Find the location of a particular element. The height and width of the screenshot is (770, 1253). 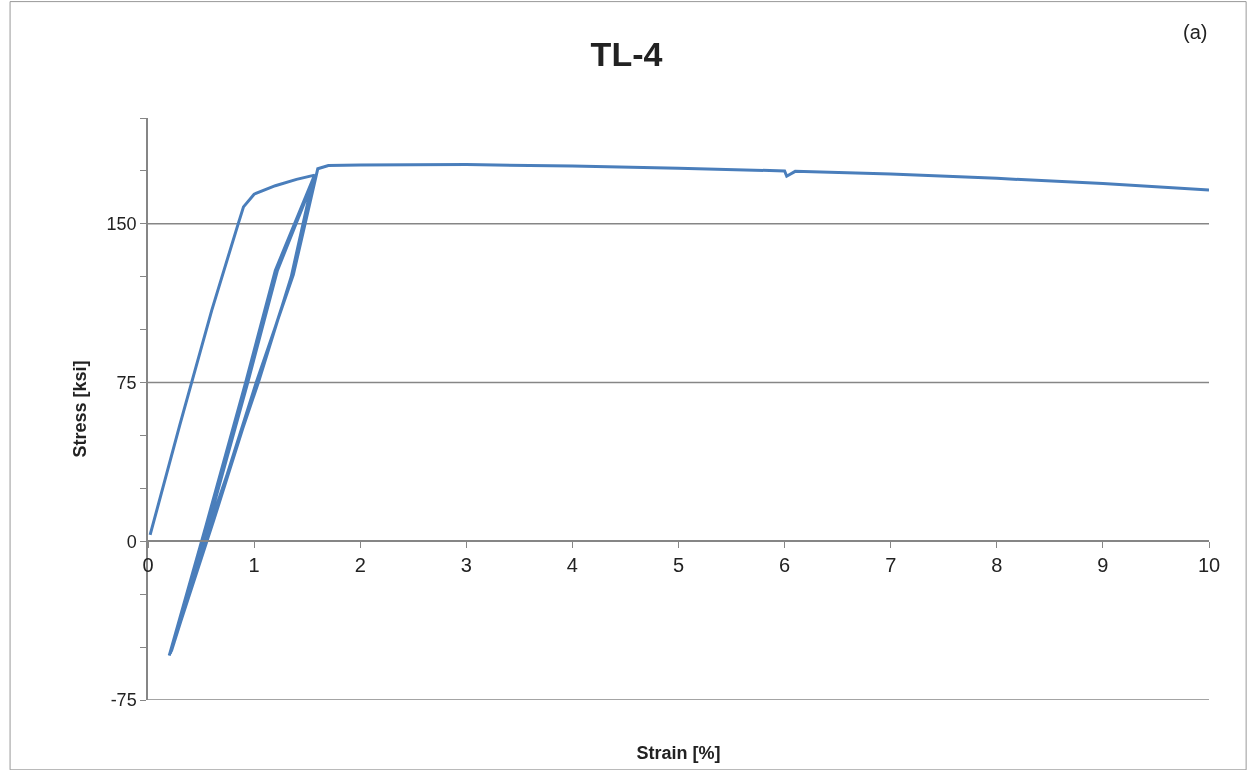

x-tick-label: 6 is located at coordinates (785, 565).